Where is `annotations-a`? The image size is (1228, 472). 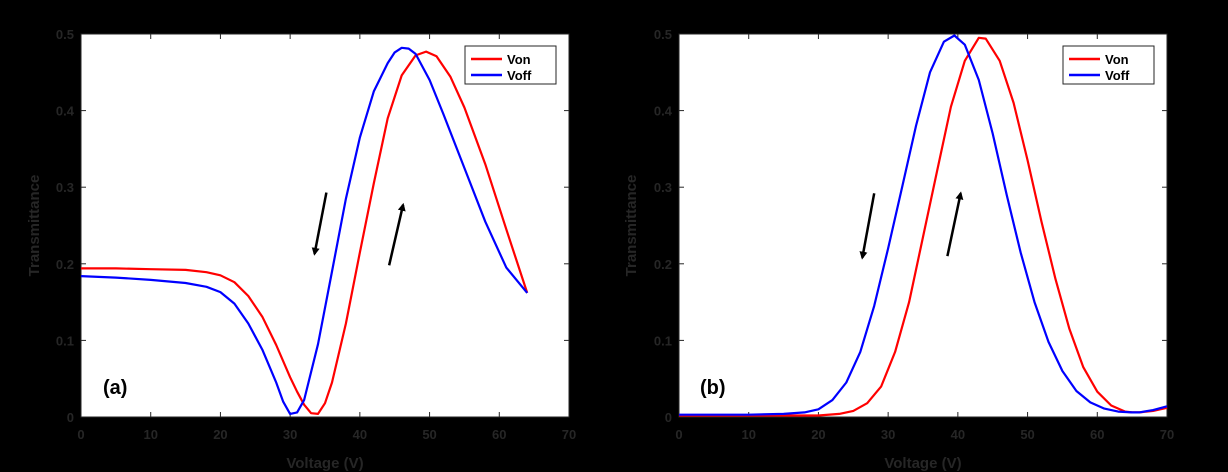
annotations-a is located at coordinates (358, 229).